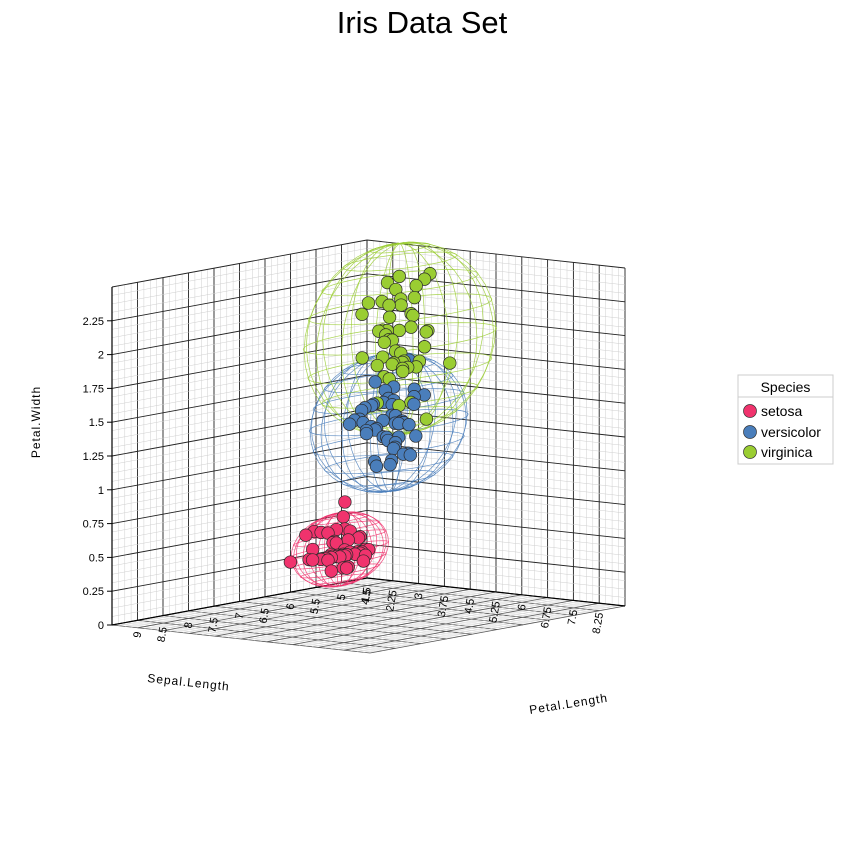  I want to click on z-tick-label: 4.5, so click(470, 606).